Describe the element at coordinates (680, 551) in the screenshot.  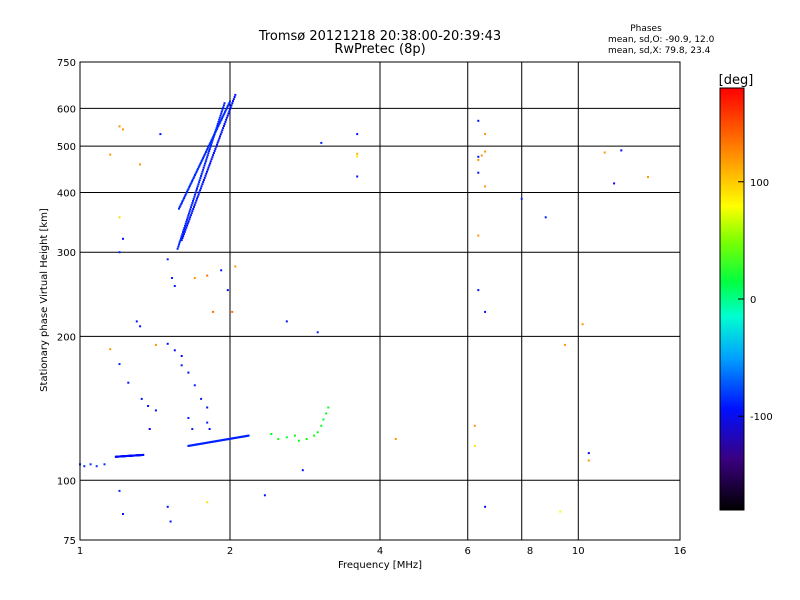
I see `x-tick-label: 16` at that location.